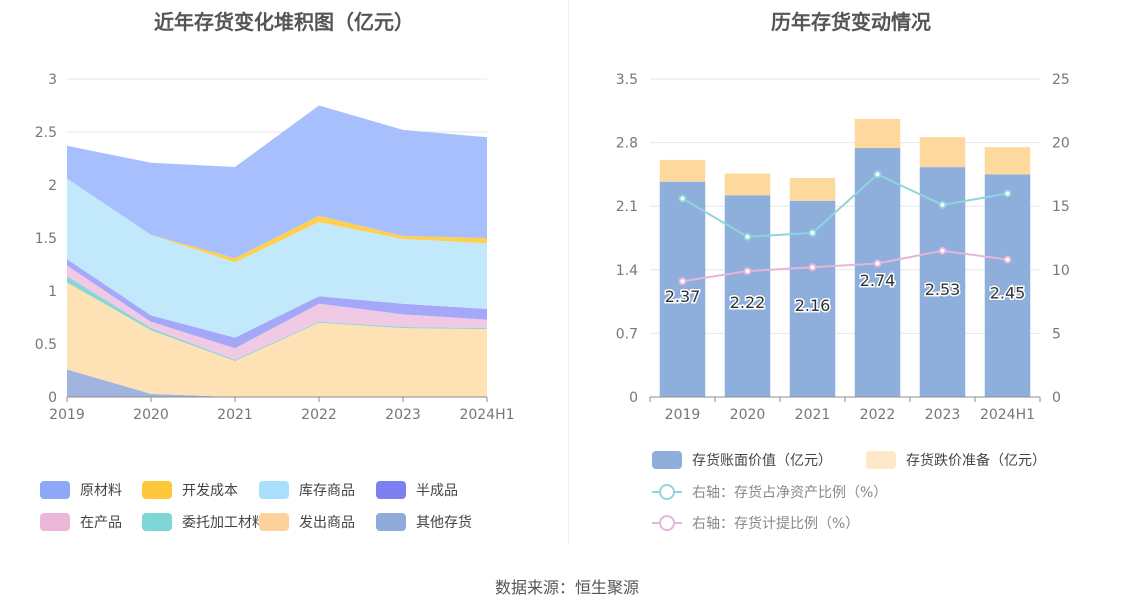 The width and height of the screenshot is (1134, 612). I want to click on right-y-right-tick-label: 10, so click(1061, 271).